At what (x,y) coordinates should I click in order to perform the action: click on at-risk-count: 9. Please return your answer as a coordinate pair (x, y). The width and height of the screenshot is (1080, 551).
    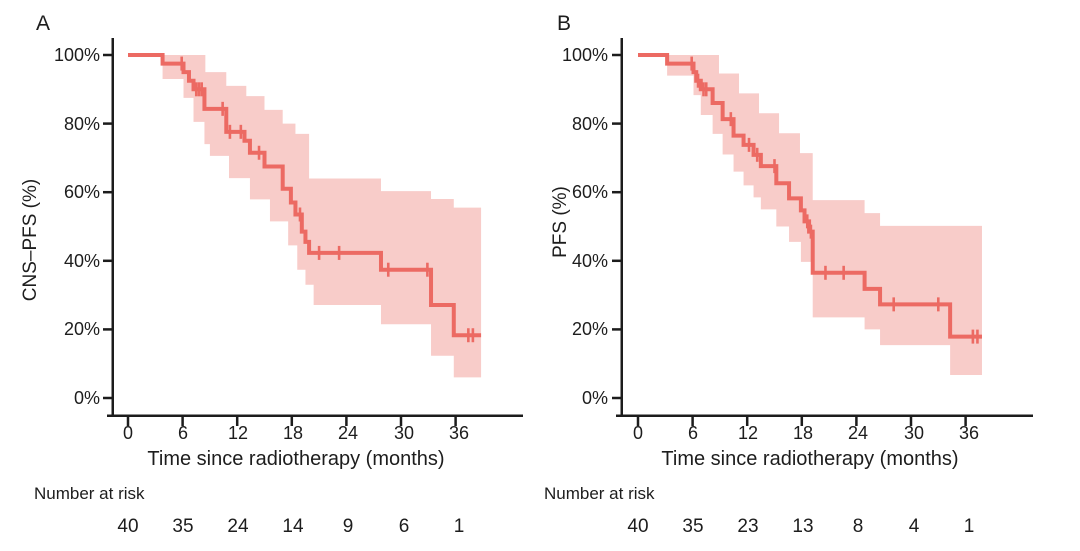
    Looking at the image, I should click on (348, 526).